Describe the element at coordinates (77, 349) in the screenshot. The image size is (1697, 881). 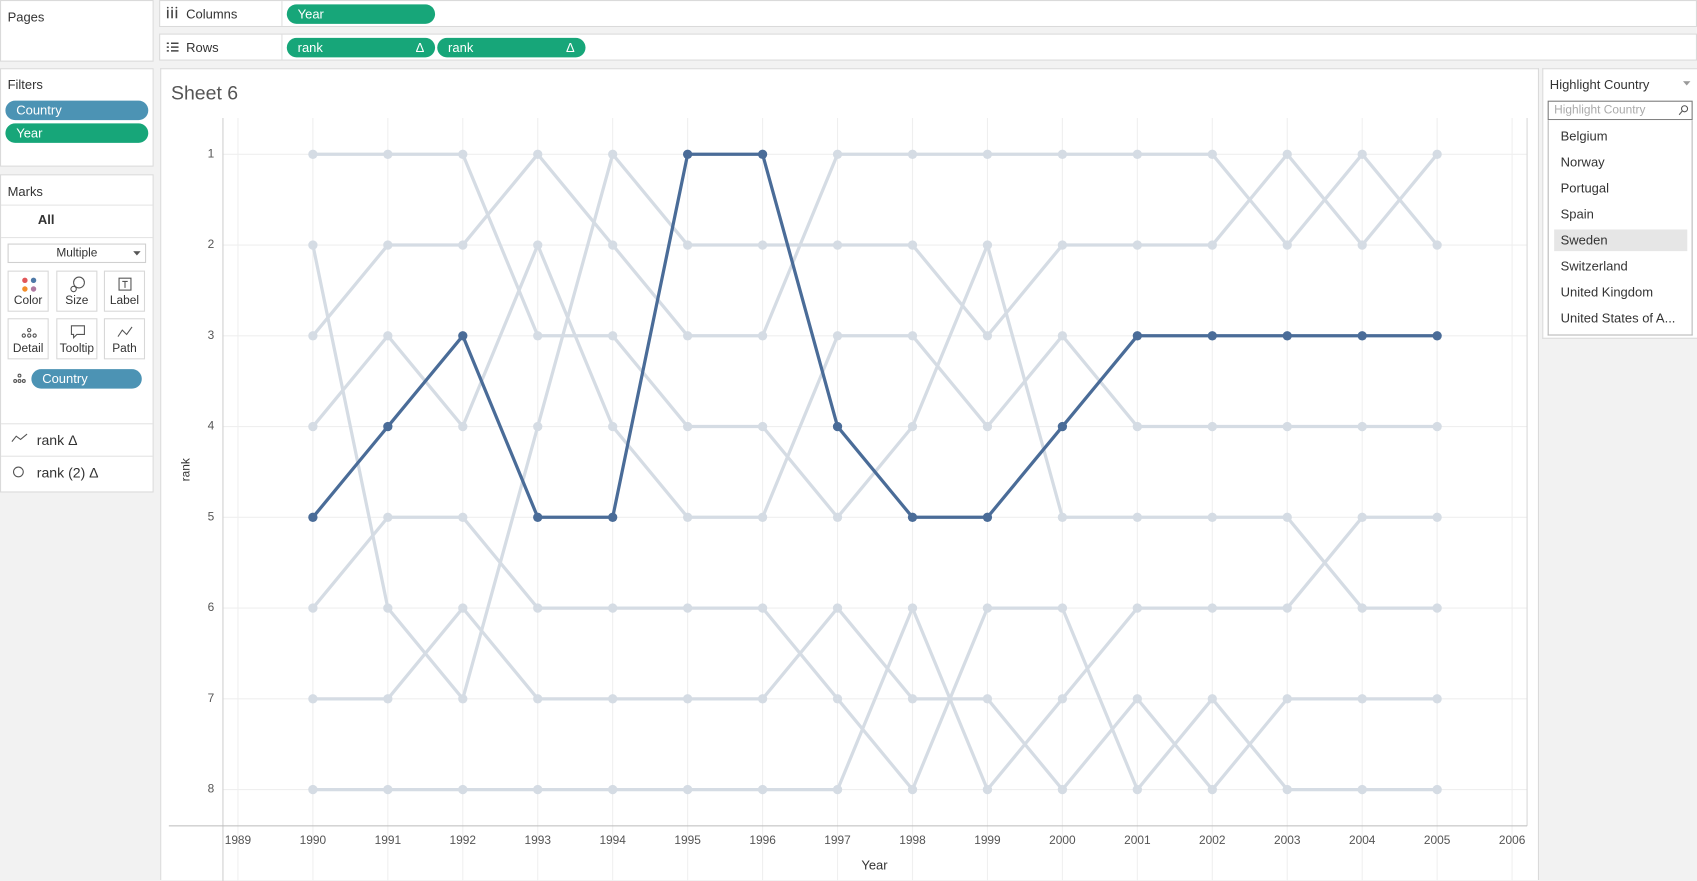
I see `button-label: Tooltip` at that location.